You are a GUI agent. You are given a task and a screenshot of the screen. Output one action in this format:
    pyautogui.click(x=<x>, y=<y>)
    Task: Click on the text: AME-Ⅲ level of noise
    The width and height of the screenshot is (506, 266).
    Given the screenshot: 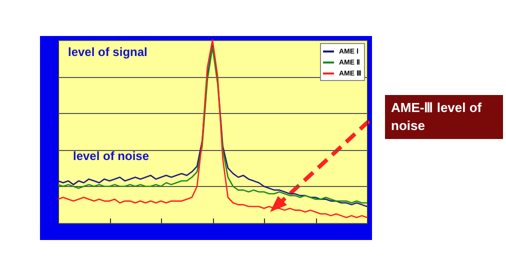 What is the action you would take?
    pyautogui.click(x=444, y=117)
    